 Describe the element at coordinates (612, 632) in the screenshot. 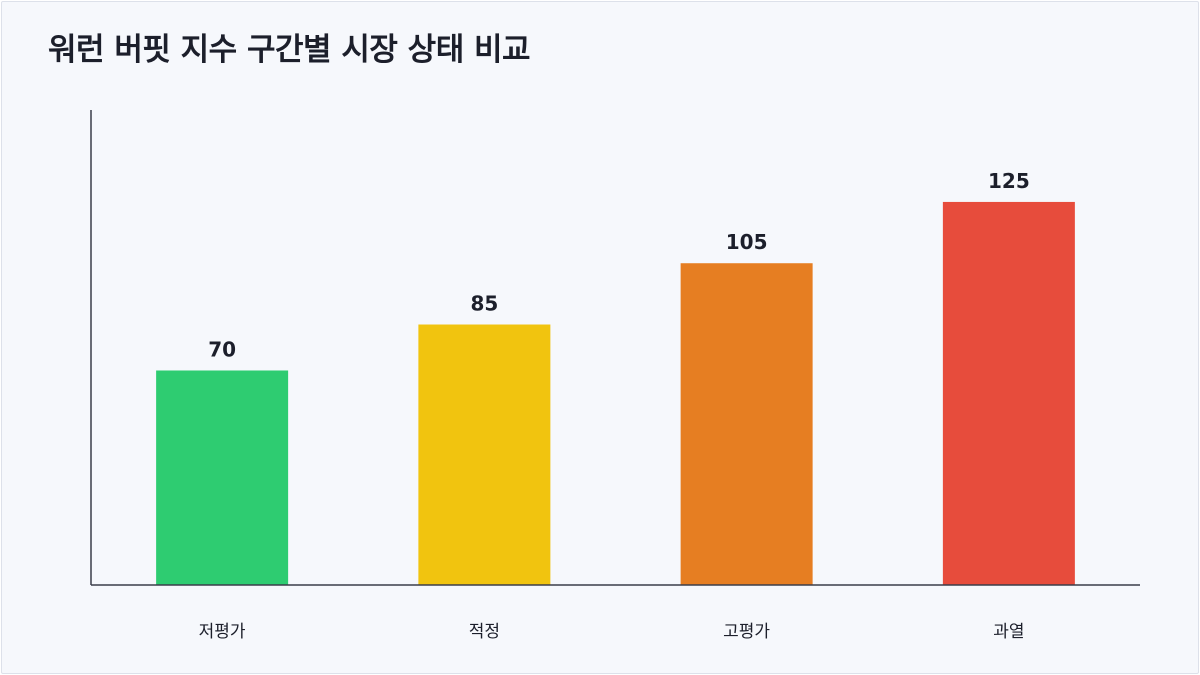

I see `tick-labels-layer: 저평가 적정 고평가 과열` at that location.